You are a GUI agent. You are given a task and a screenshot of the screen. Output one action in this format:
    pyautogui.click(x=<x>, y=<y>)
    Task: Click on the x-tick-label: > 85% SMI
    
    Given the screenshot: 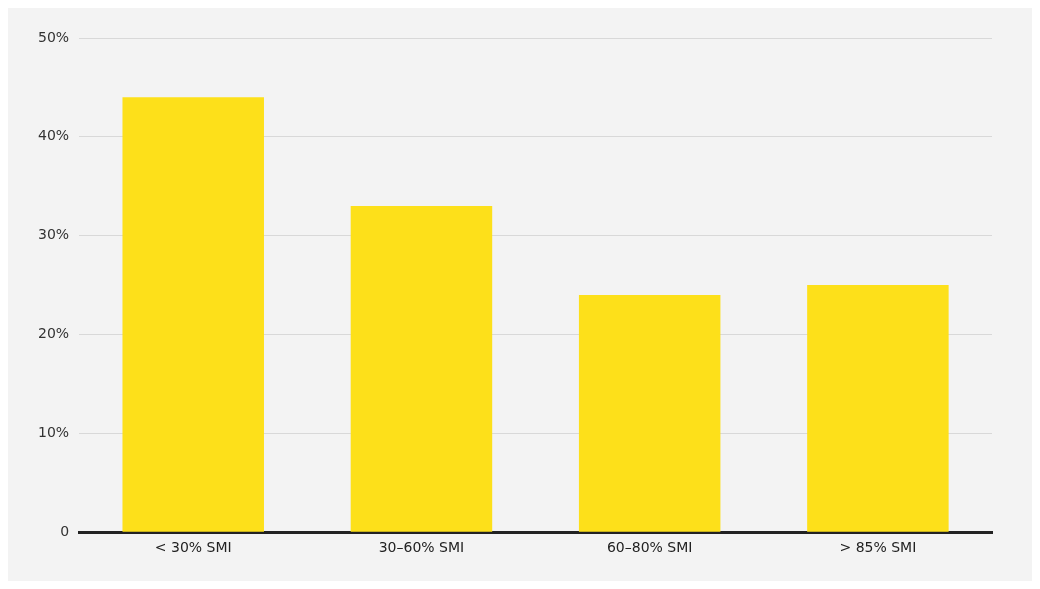 What is the action you would take?
    pyautogui.click(x=878, y=547)
    